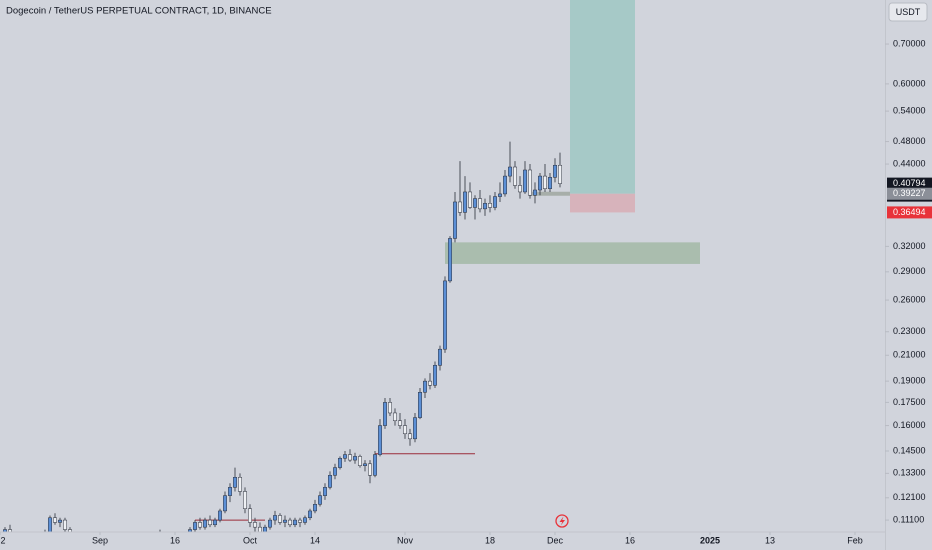 Image resolution: width=932 pixels, height=550 pixels. Describe the element at coordinates (405, 540) in the screenshot. I see `x-tick-label: Nov` at that location.